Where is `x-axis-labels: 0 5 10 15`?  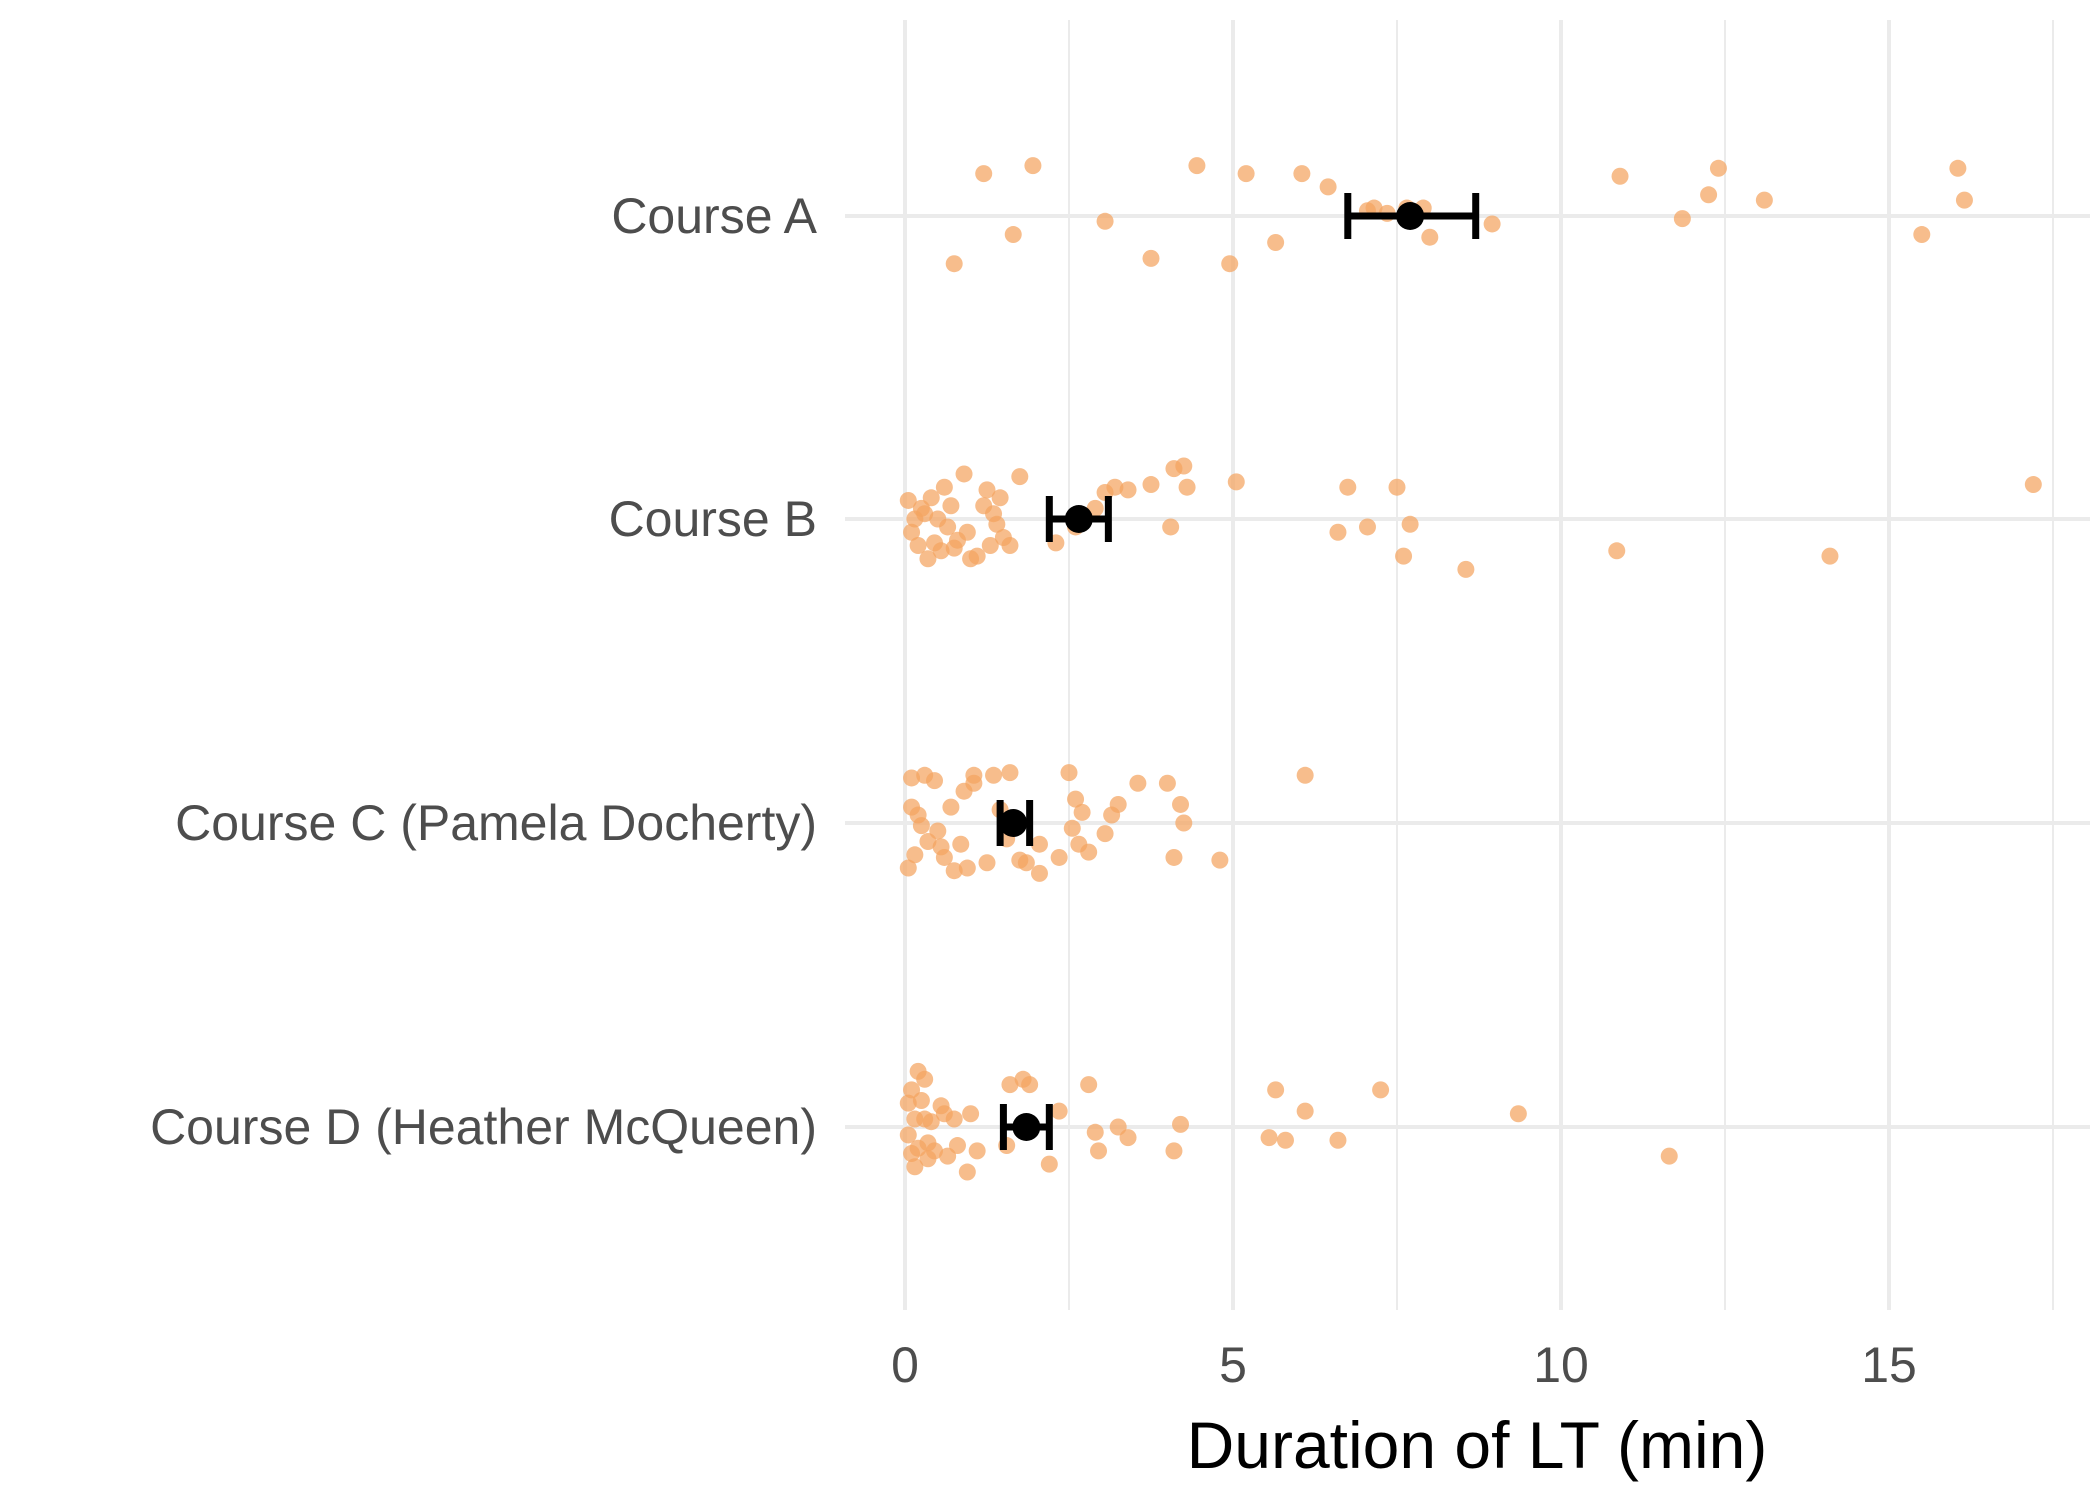
x-axis-labels: 0 5 10 15 is located at coordinates (1404, 1365).